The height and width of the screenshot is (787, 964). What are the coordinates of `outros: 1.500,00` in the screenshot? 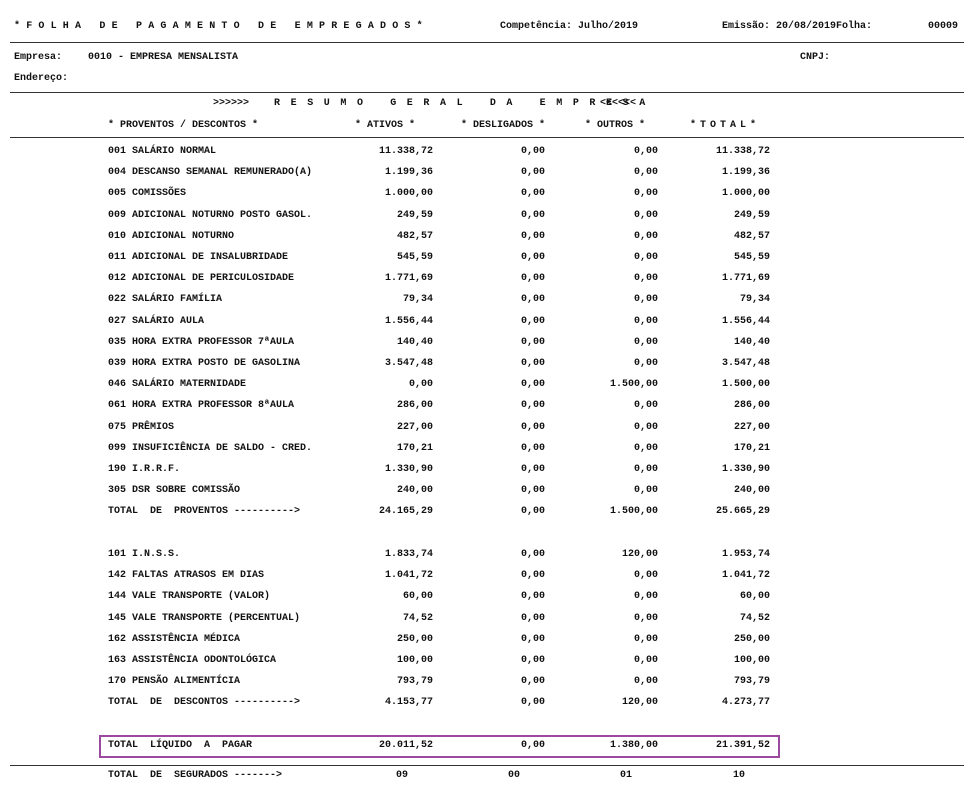 It's located at (633, 385).